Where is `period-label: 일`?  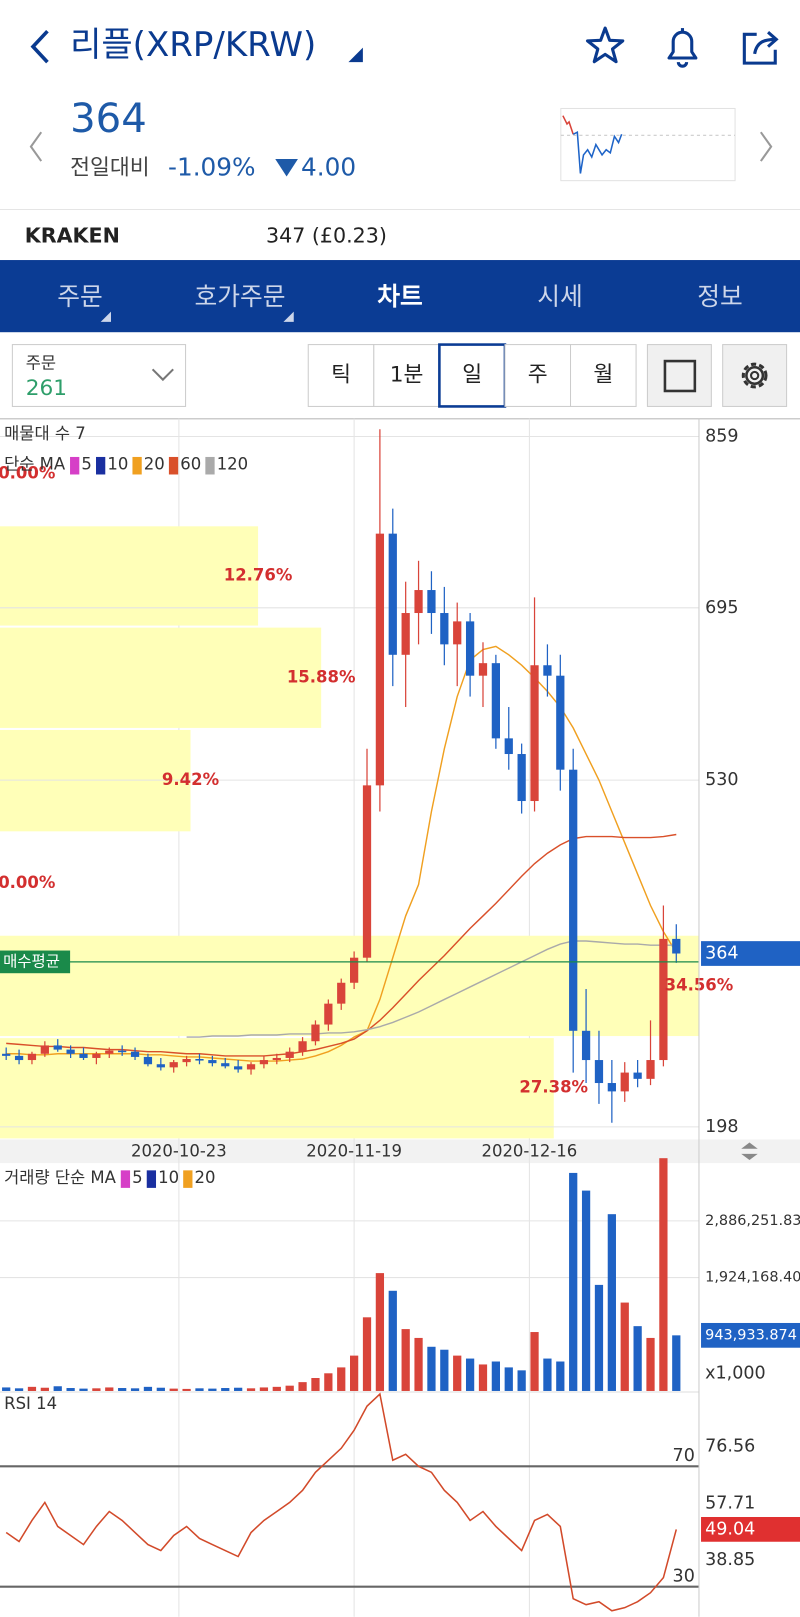 period-label: 일 is located at coordinates (472, 375).